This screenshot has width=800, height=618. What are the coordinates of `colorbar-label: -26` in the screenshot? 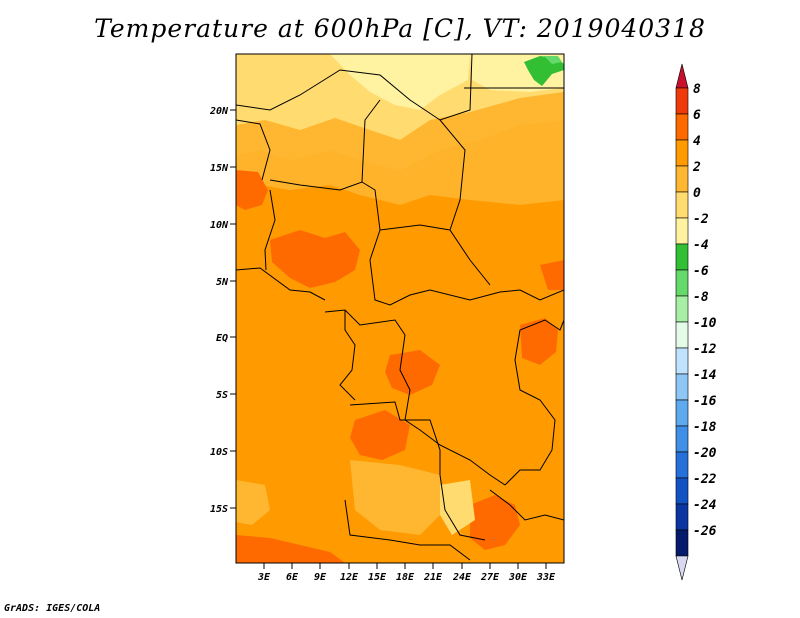 It's located at (705, 531).